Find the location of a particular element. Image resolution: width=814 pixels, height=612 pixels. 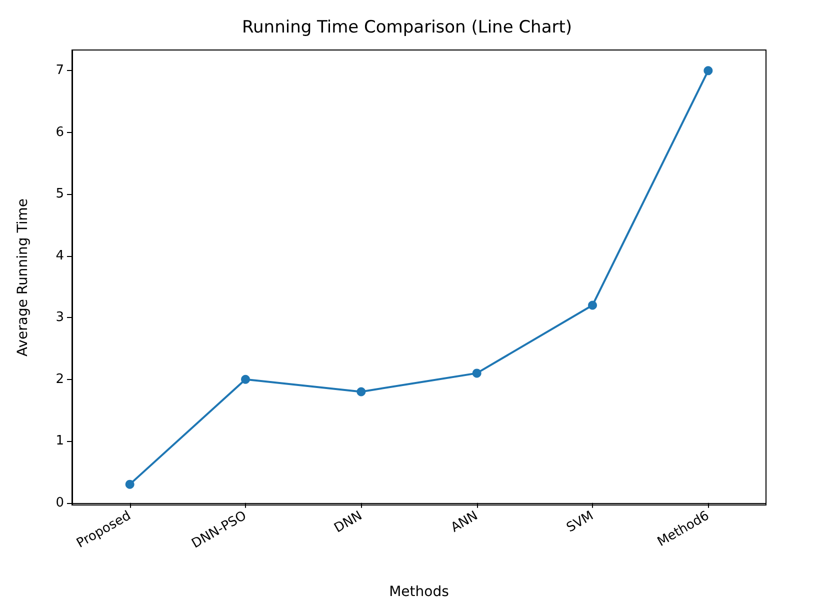

x-tick-label: ANN is located at coordinates (464, 522).